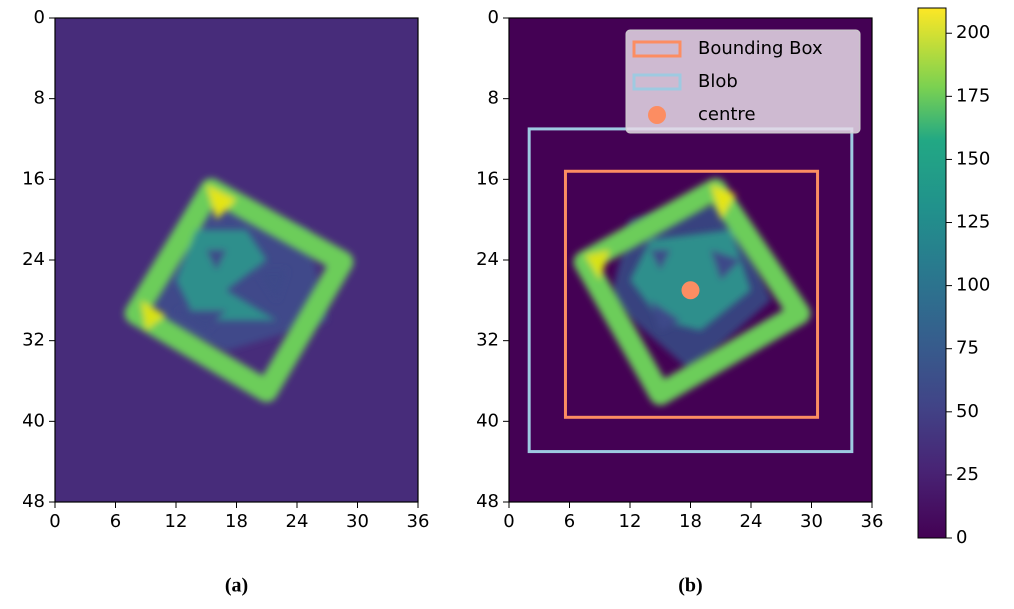 Image resolution: width=1014 pixels, height=609 pixels. I want to click on legend-label: Blob, so click(718, 81).